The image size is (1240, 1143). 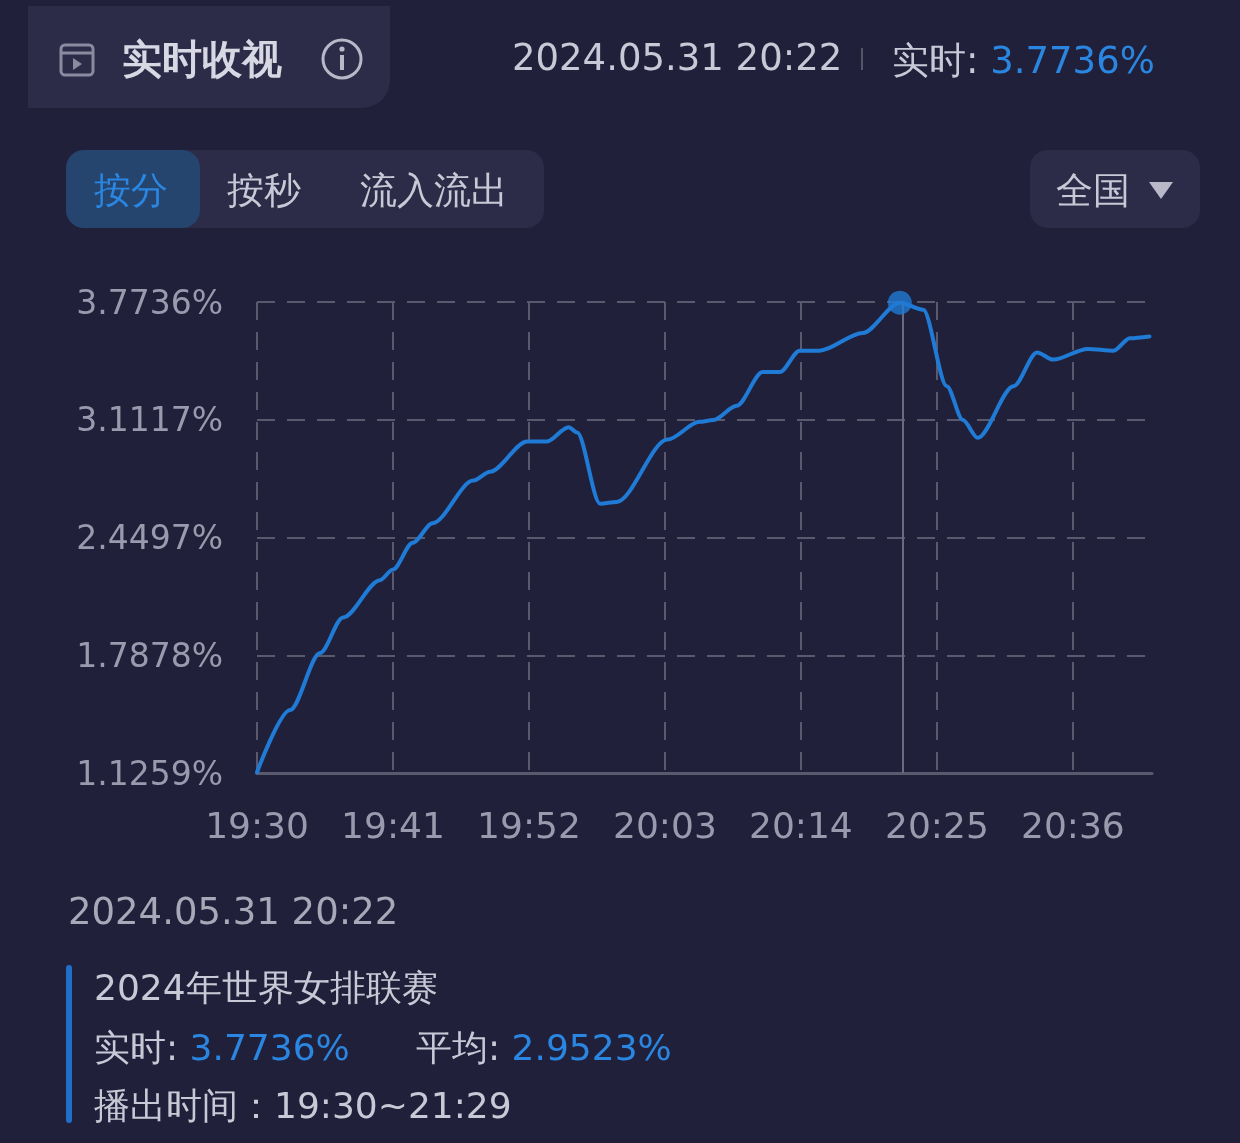 What do you see at coordinates (149, 773) in the screenshot?
I see `y-tick-label: 1.1259%` at bounding box center [149, 773].